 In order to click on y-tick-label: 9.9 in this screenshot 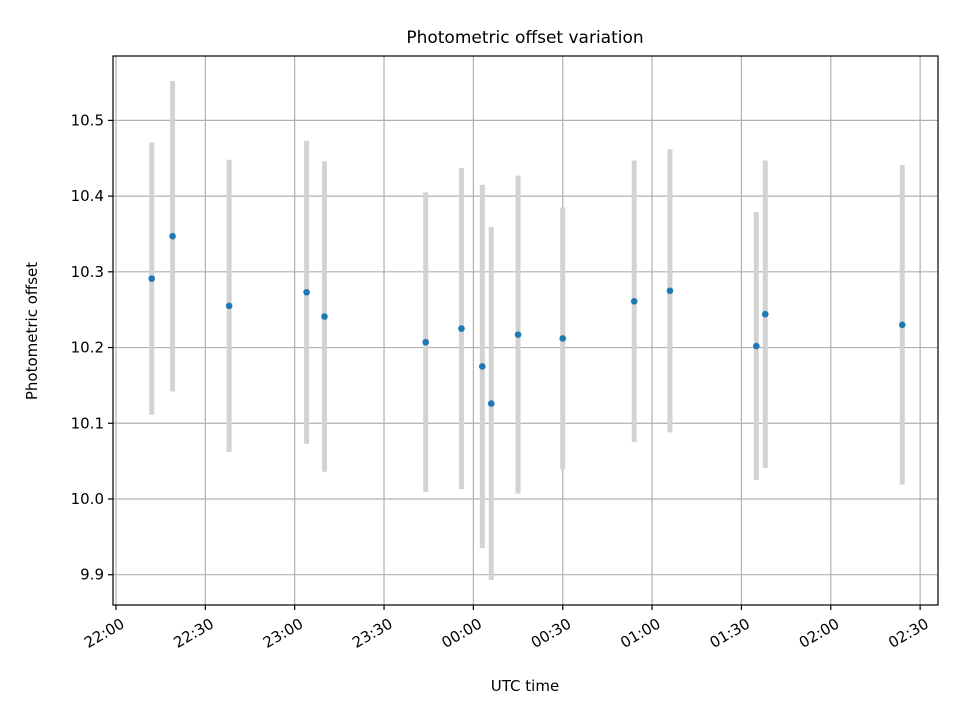, I will do `click(92, 575)`.